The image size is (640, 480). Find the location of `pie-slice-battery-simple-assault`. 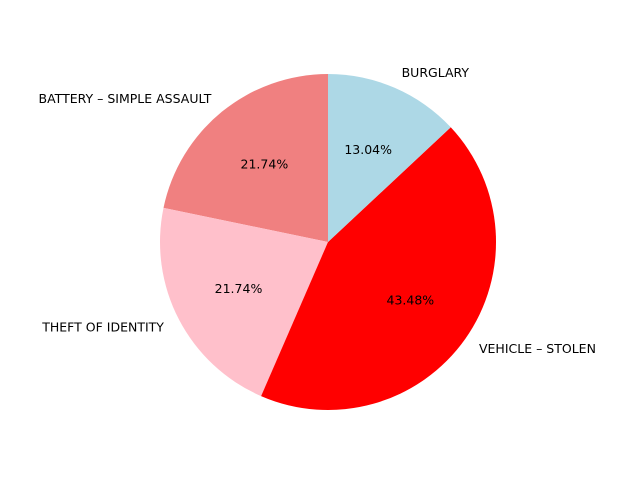

pie-slice-battery-simple-assault is located at coordinates (245, 158).